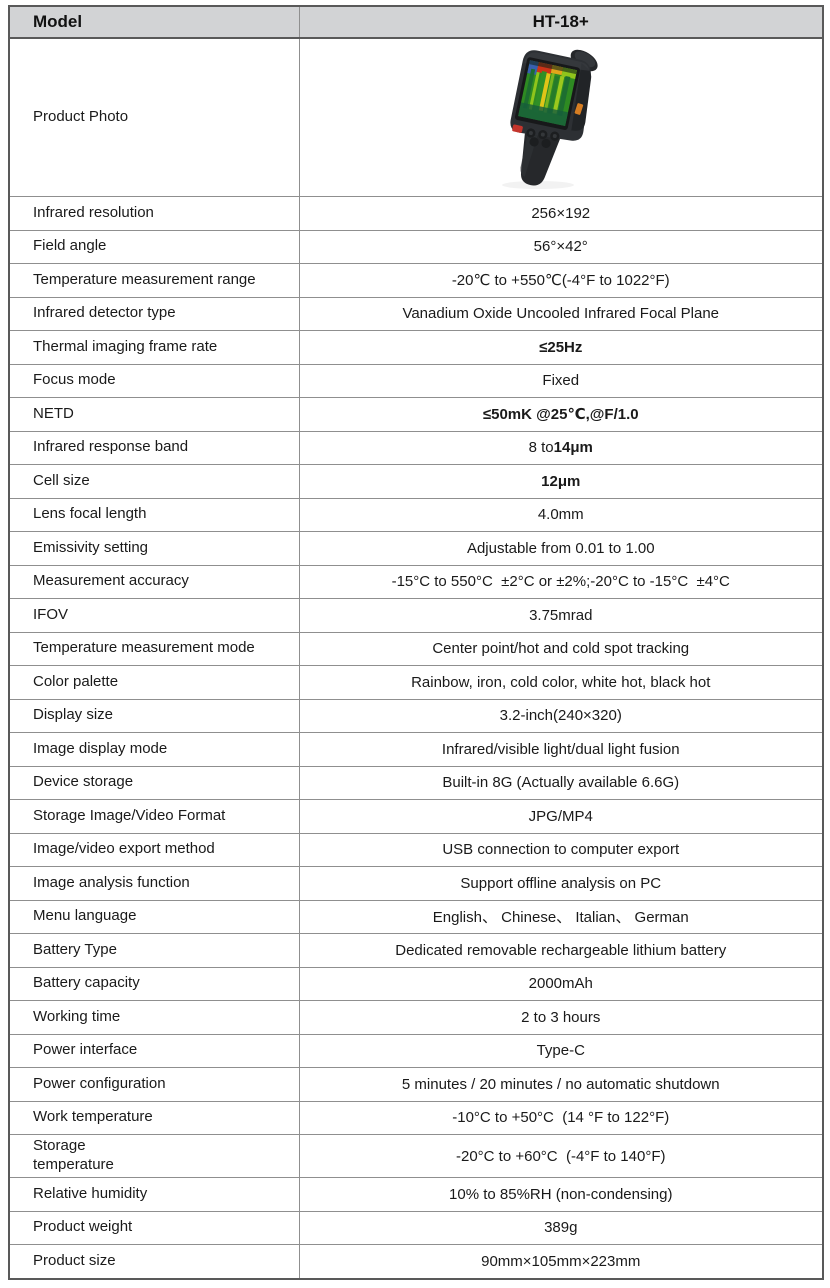  Describe the element at coordinates (561, 715) in the screenshot. I see `spec-value: 3.2-inch(240×320)` at that location.